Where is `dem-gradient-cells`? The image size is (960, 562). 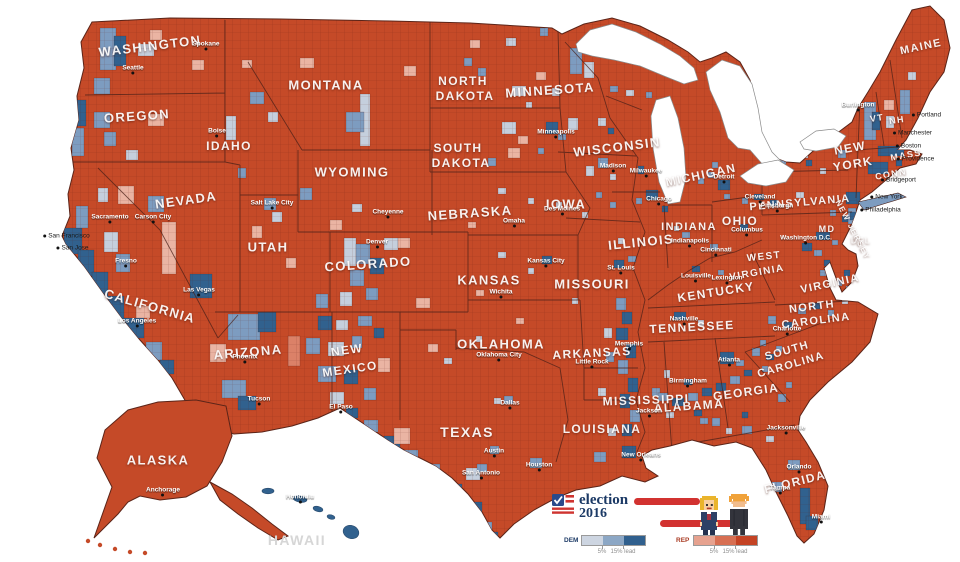
dem-gradient-cells is located at coordinates (613, 540).